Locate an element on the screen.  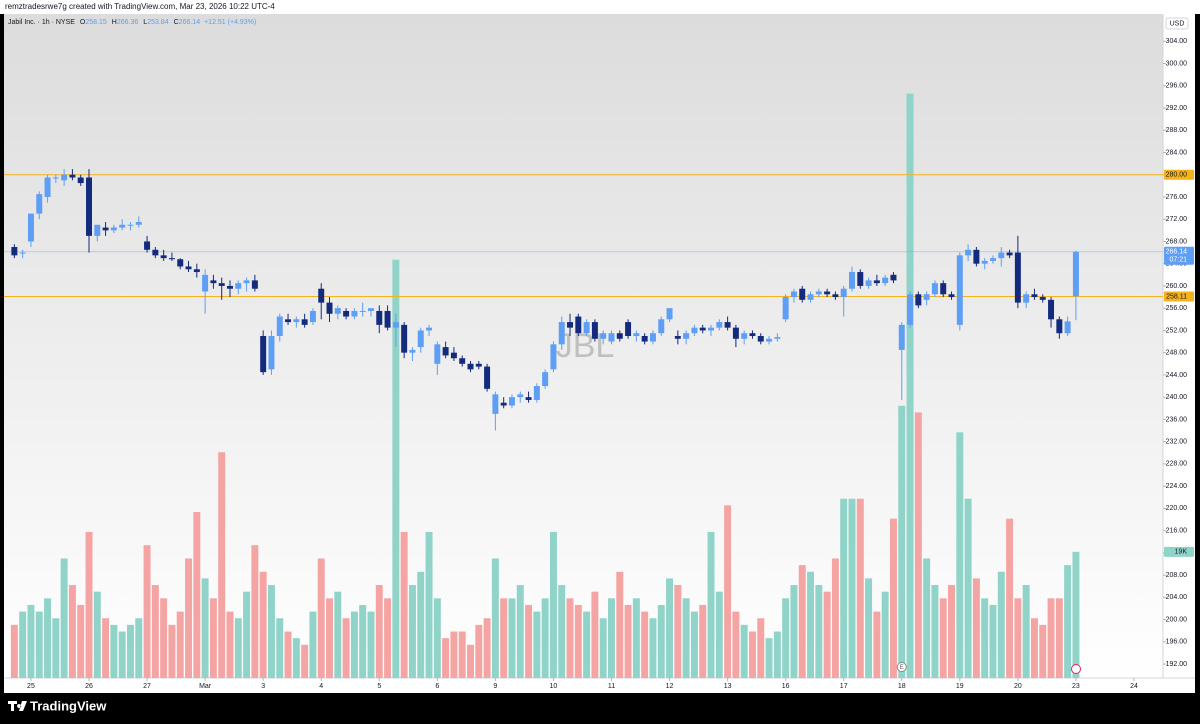
last-price-box is located at coordinates (1179, 255).